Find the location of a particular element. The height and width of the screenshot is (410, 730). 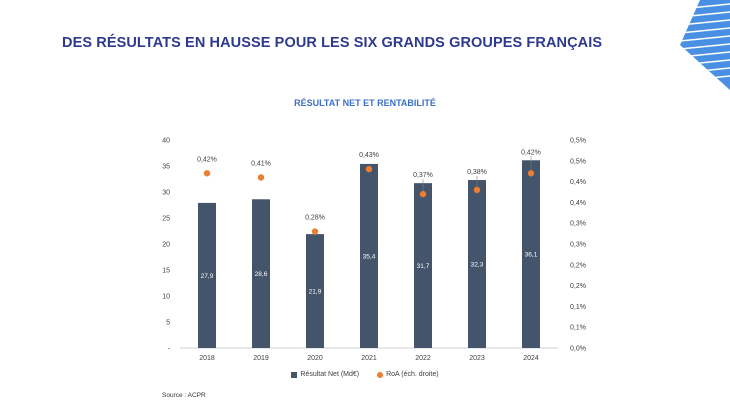

x-tick-label: 2022 is located at coordinates (423, 358).